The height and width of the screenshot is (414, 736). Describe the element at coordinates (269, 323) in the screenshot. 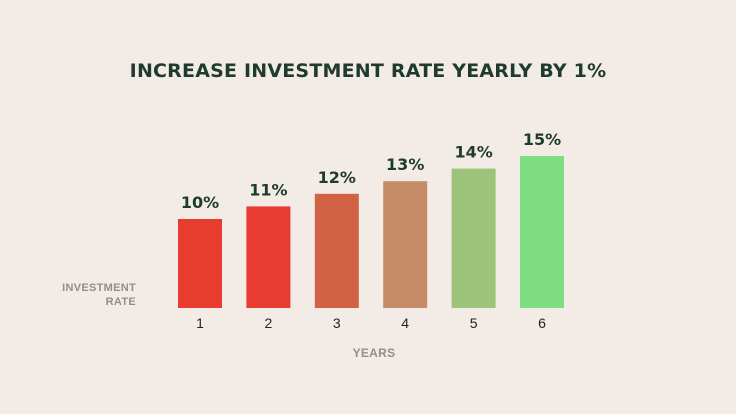

I see `x-tick-label-2: 2` at that location.